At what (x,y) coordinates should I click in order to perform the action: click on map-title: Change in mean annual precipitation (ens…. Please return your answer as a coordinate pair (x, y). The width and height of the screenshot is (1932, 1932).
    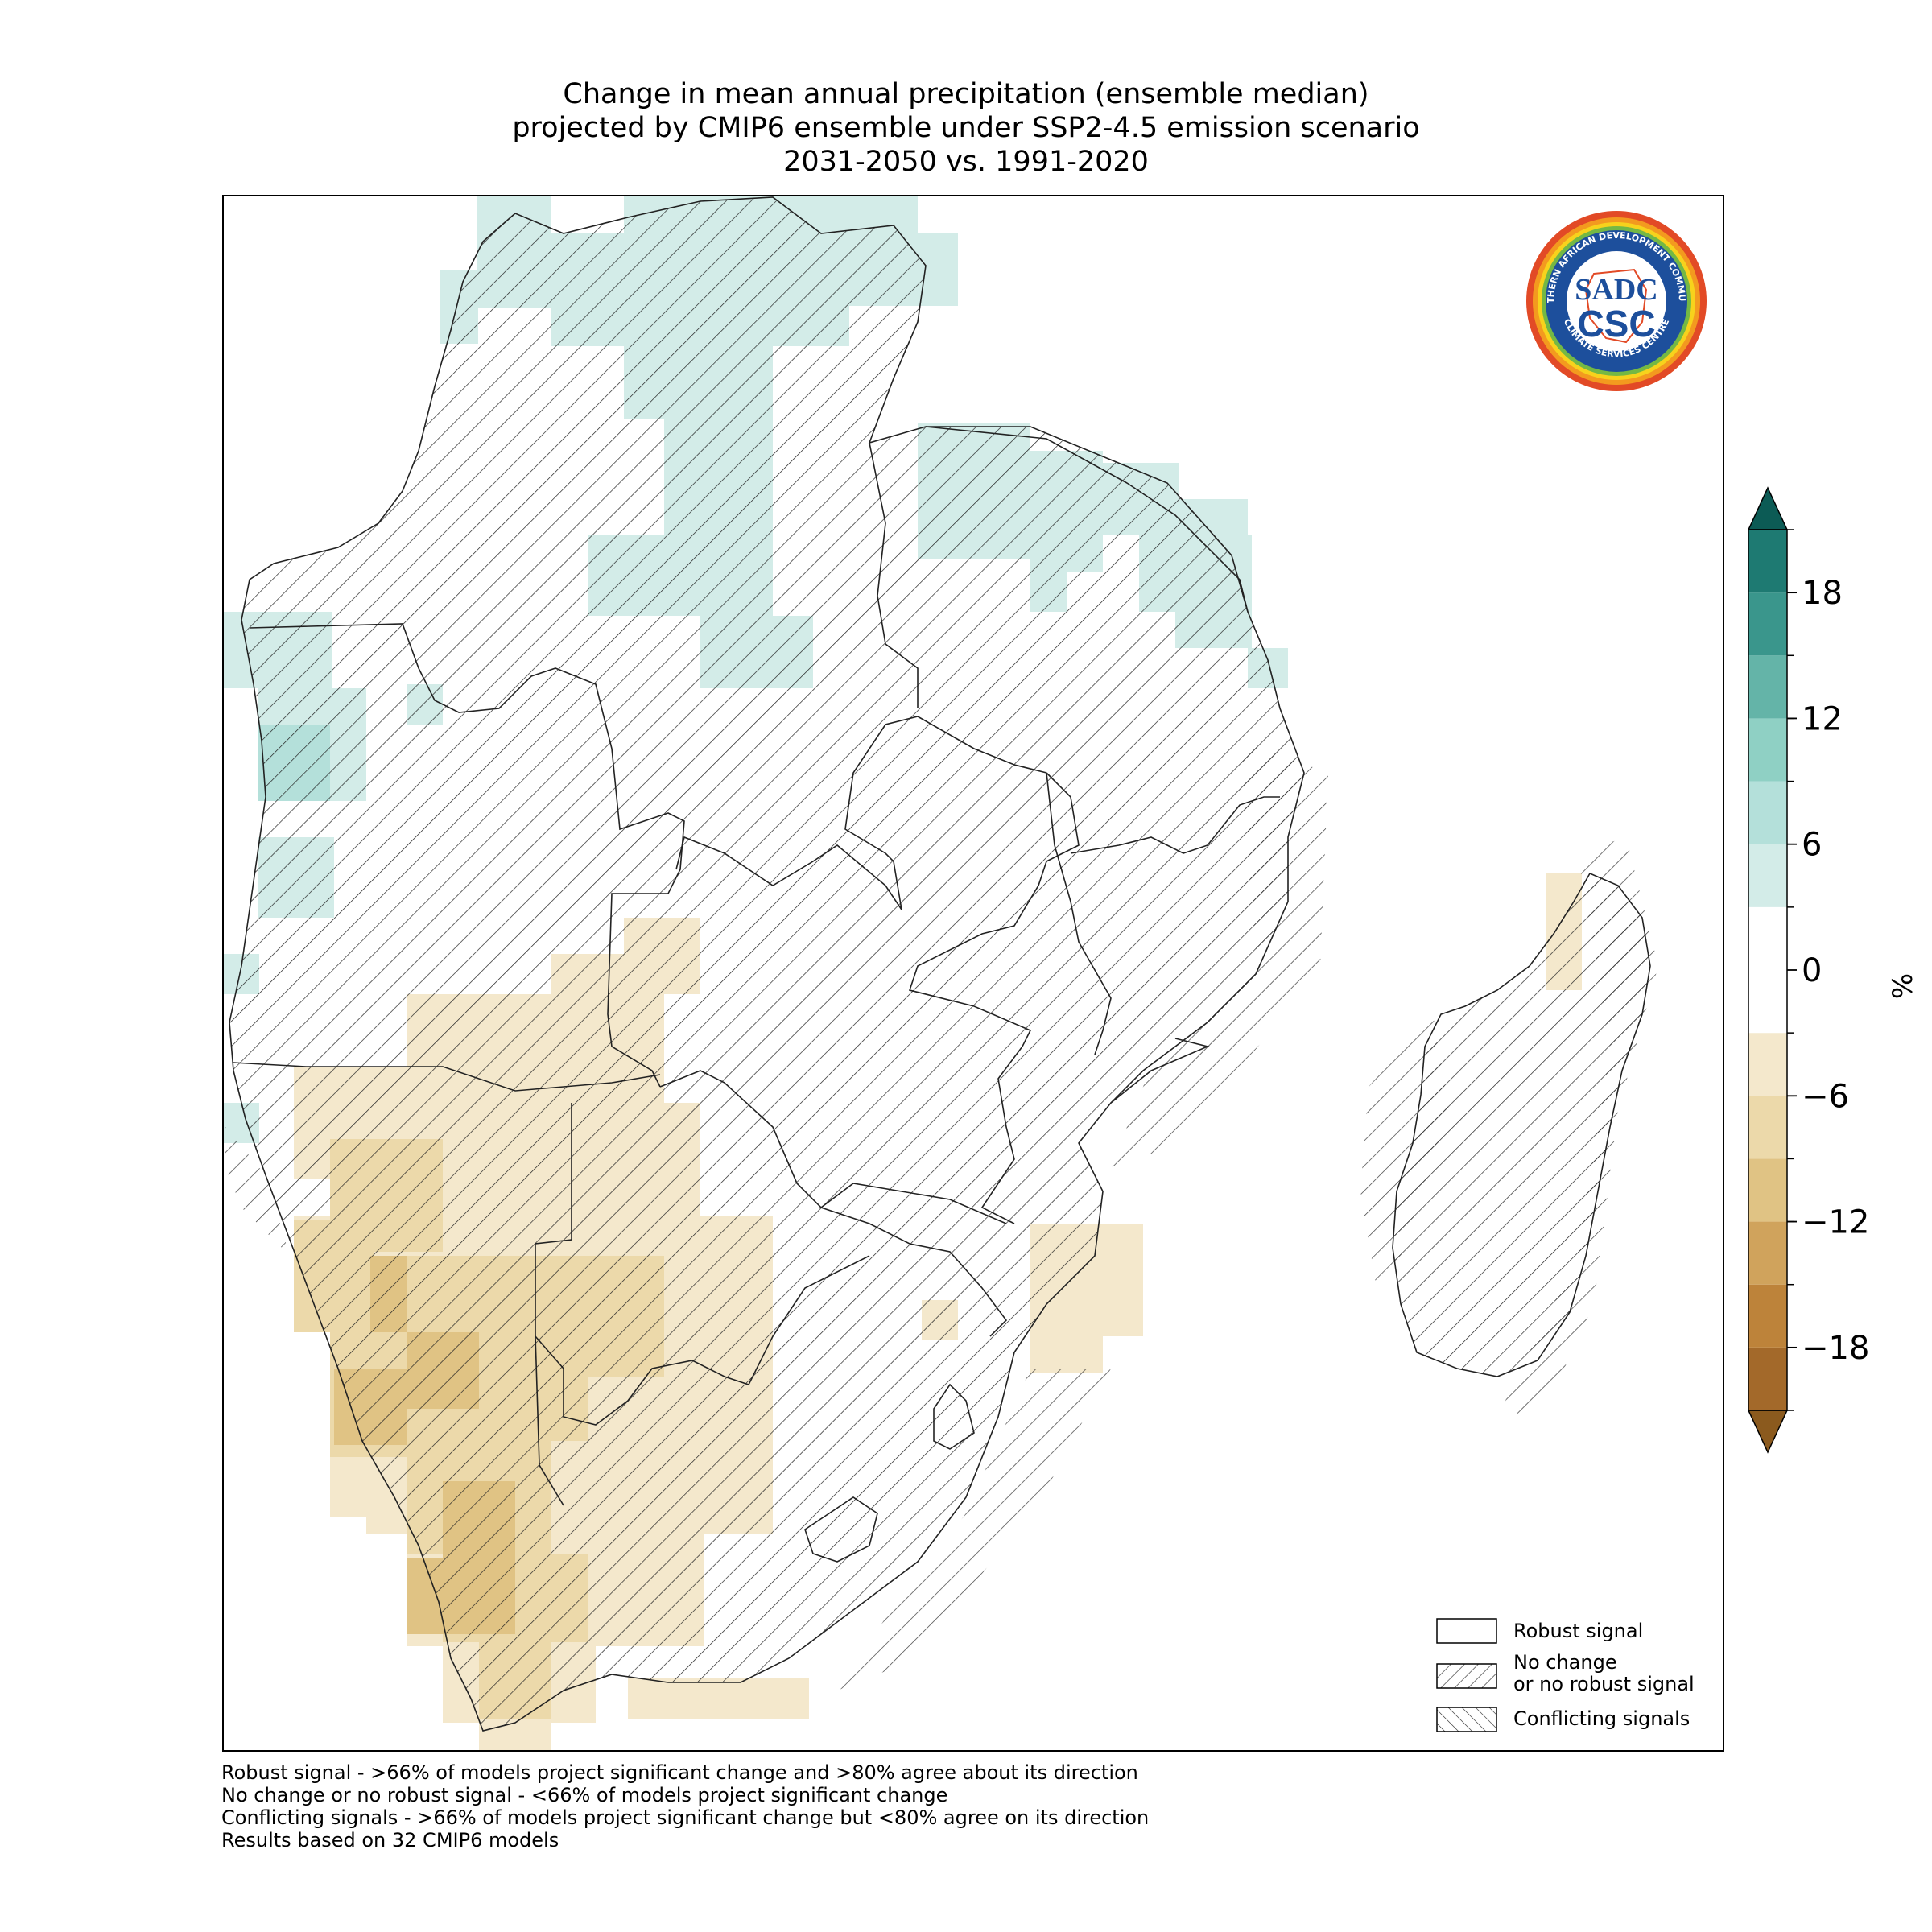
    Looking at the image, I should click on (966, 128).